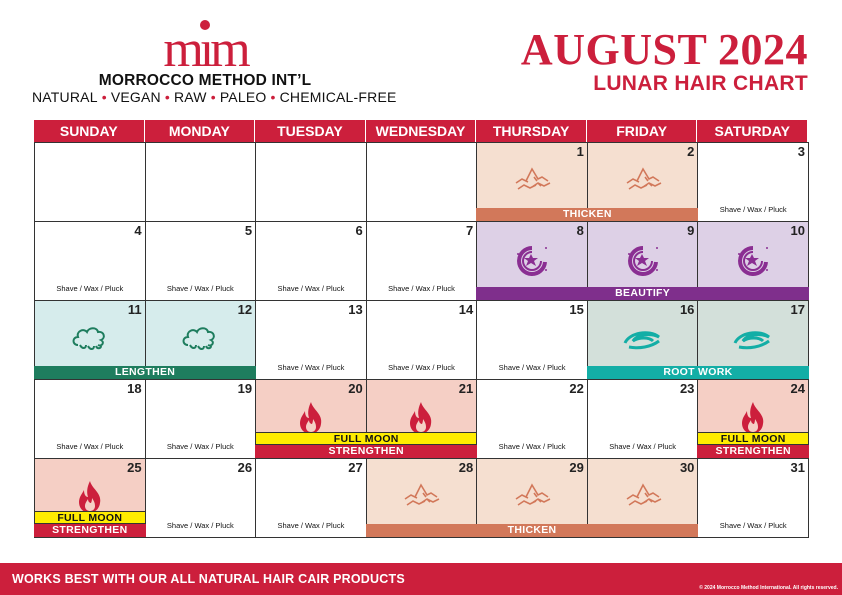 The width and height of the screenshot is (842, 595). Describe the element at coordinates (214, 97) in the screenshot. I see `tagline: NATURAL • VEGAN • RAW • PALEO • CHEMICAL-FREE` at that location.